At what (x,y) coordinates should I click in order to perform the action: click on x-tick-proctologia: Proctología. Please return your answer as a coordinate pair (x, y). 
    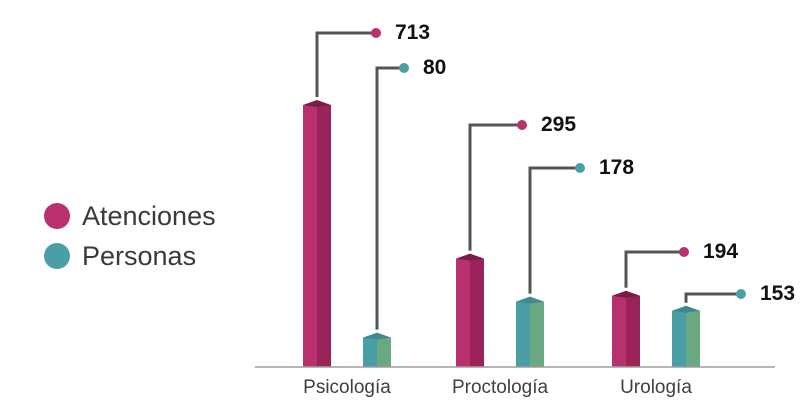
    Looking at the image, I should click on (500, 387).